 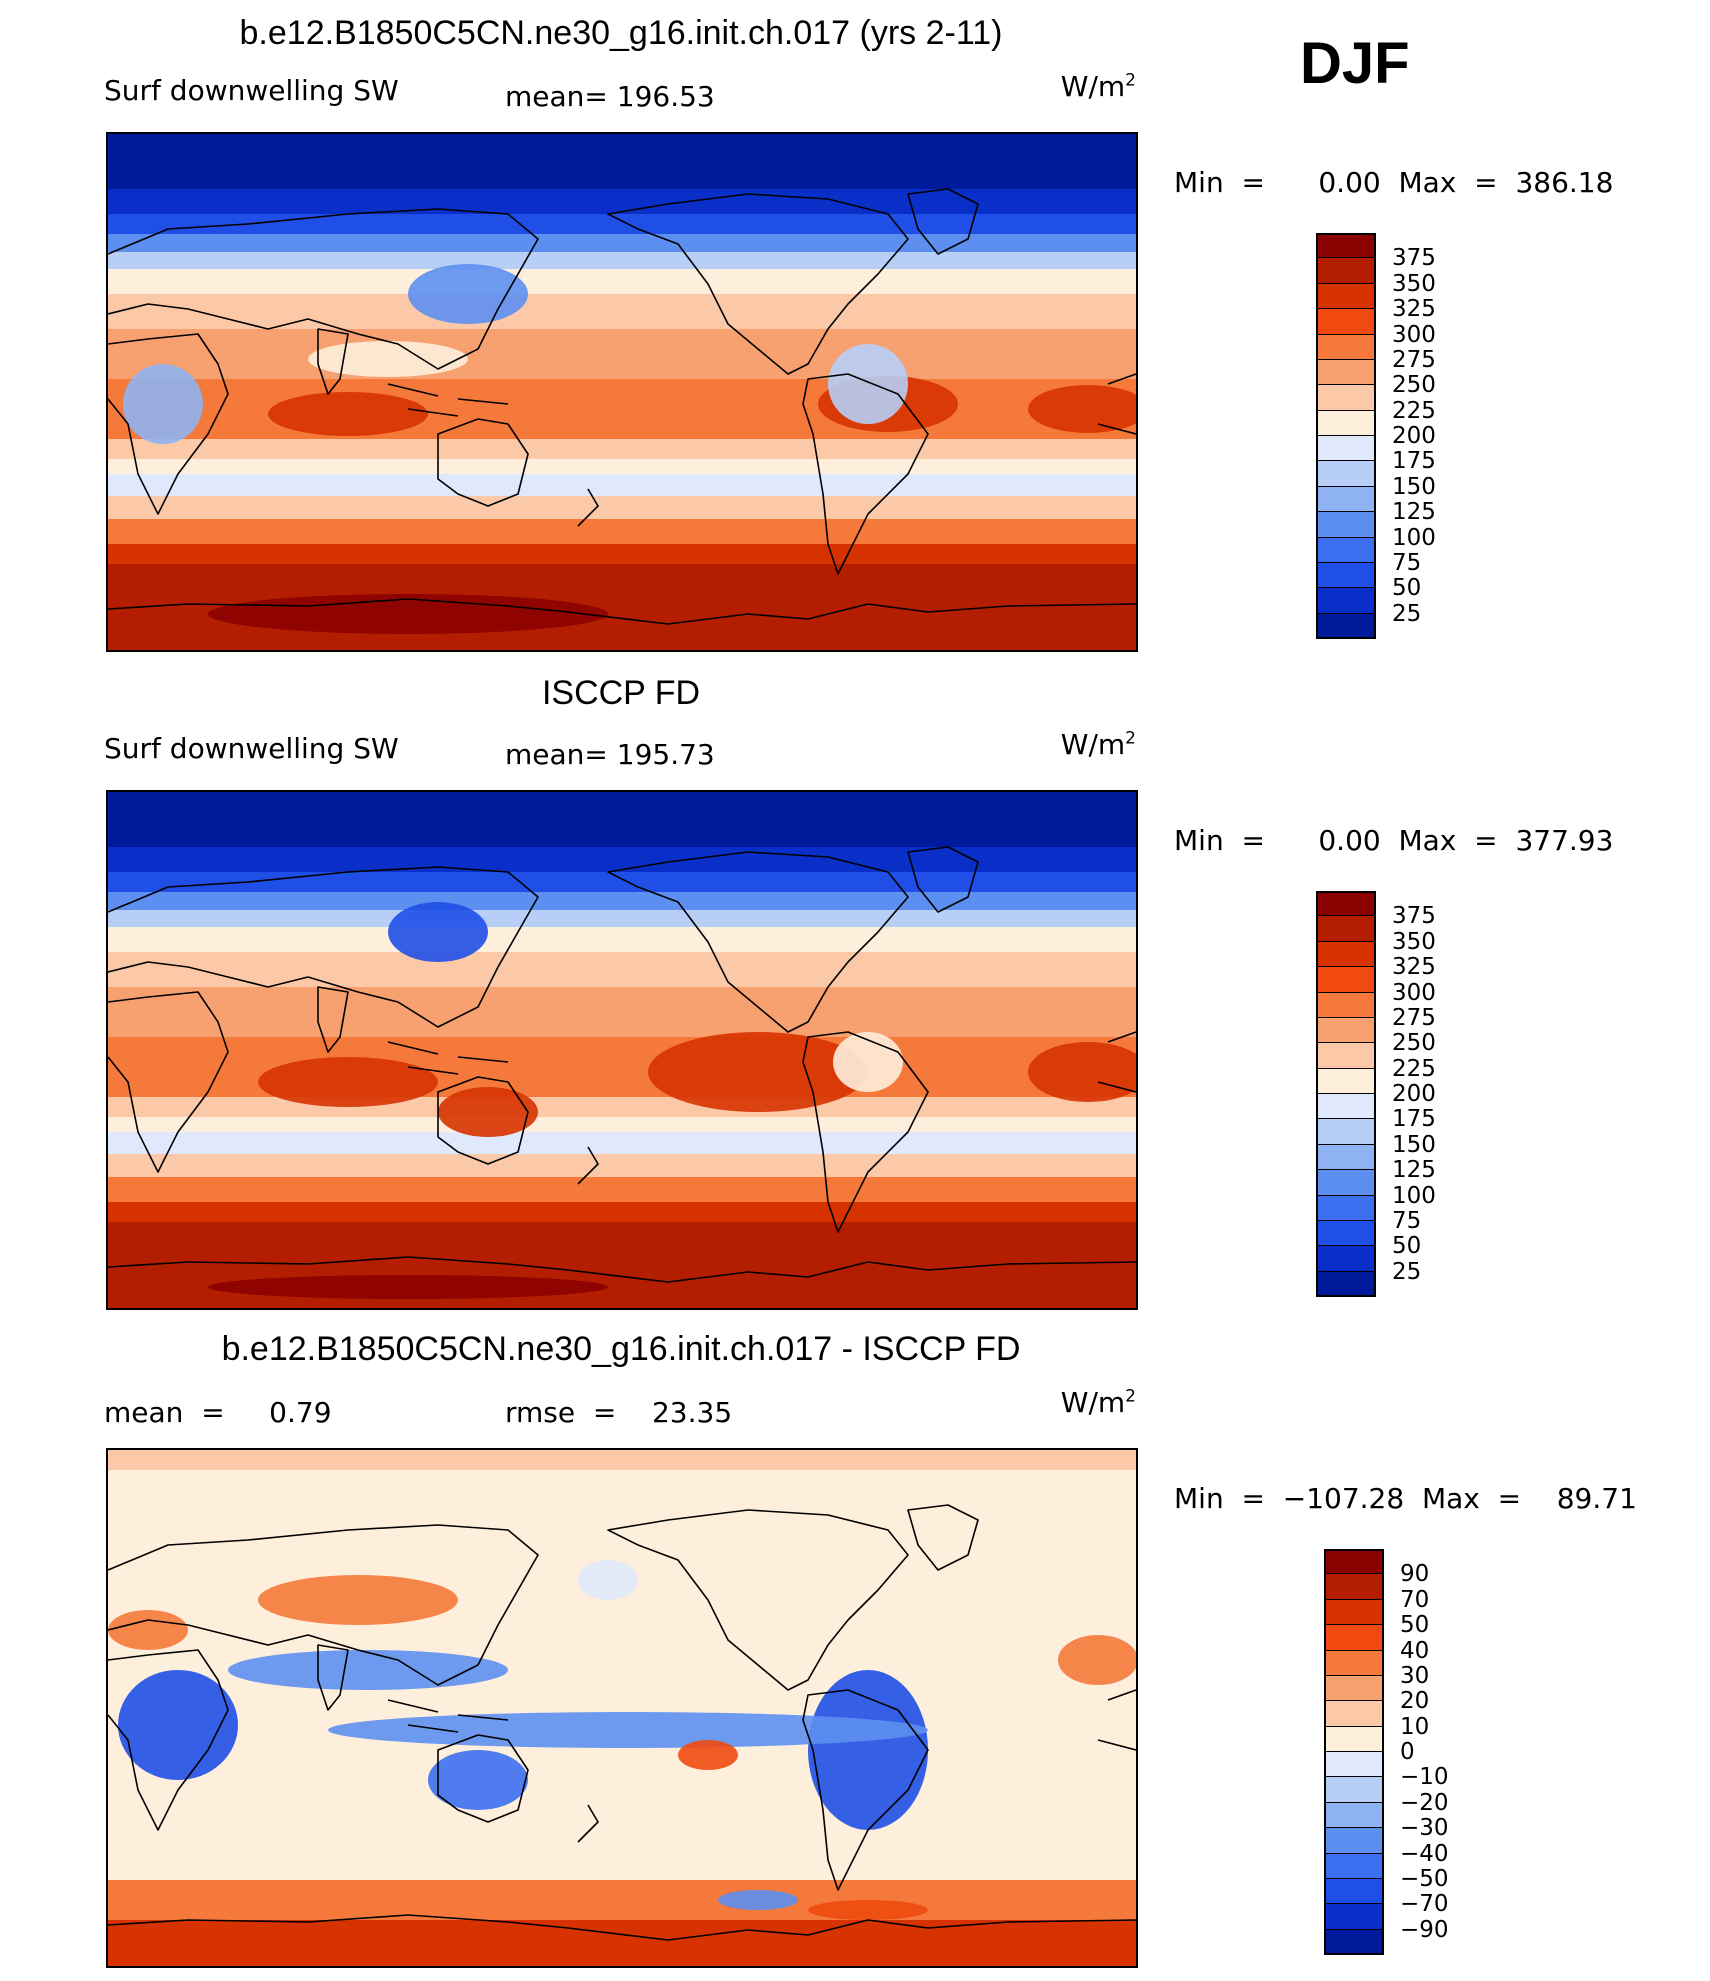 What do you see at coordinates (1424, 1904) in the screenshot?
I see `colorbar-tick-label: −70` at bounding box center [1424, 1904].